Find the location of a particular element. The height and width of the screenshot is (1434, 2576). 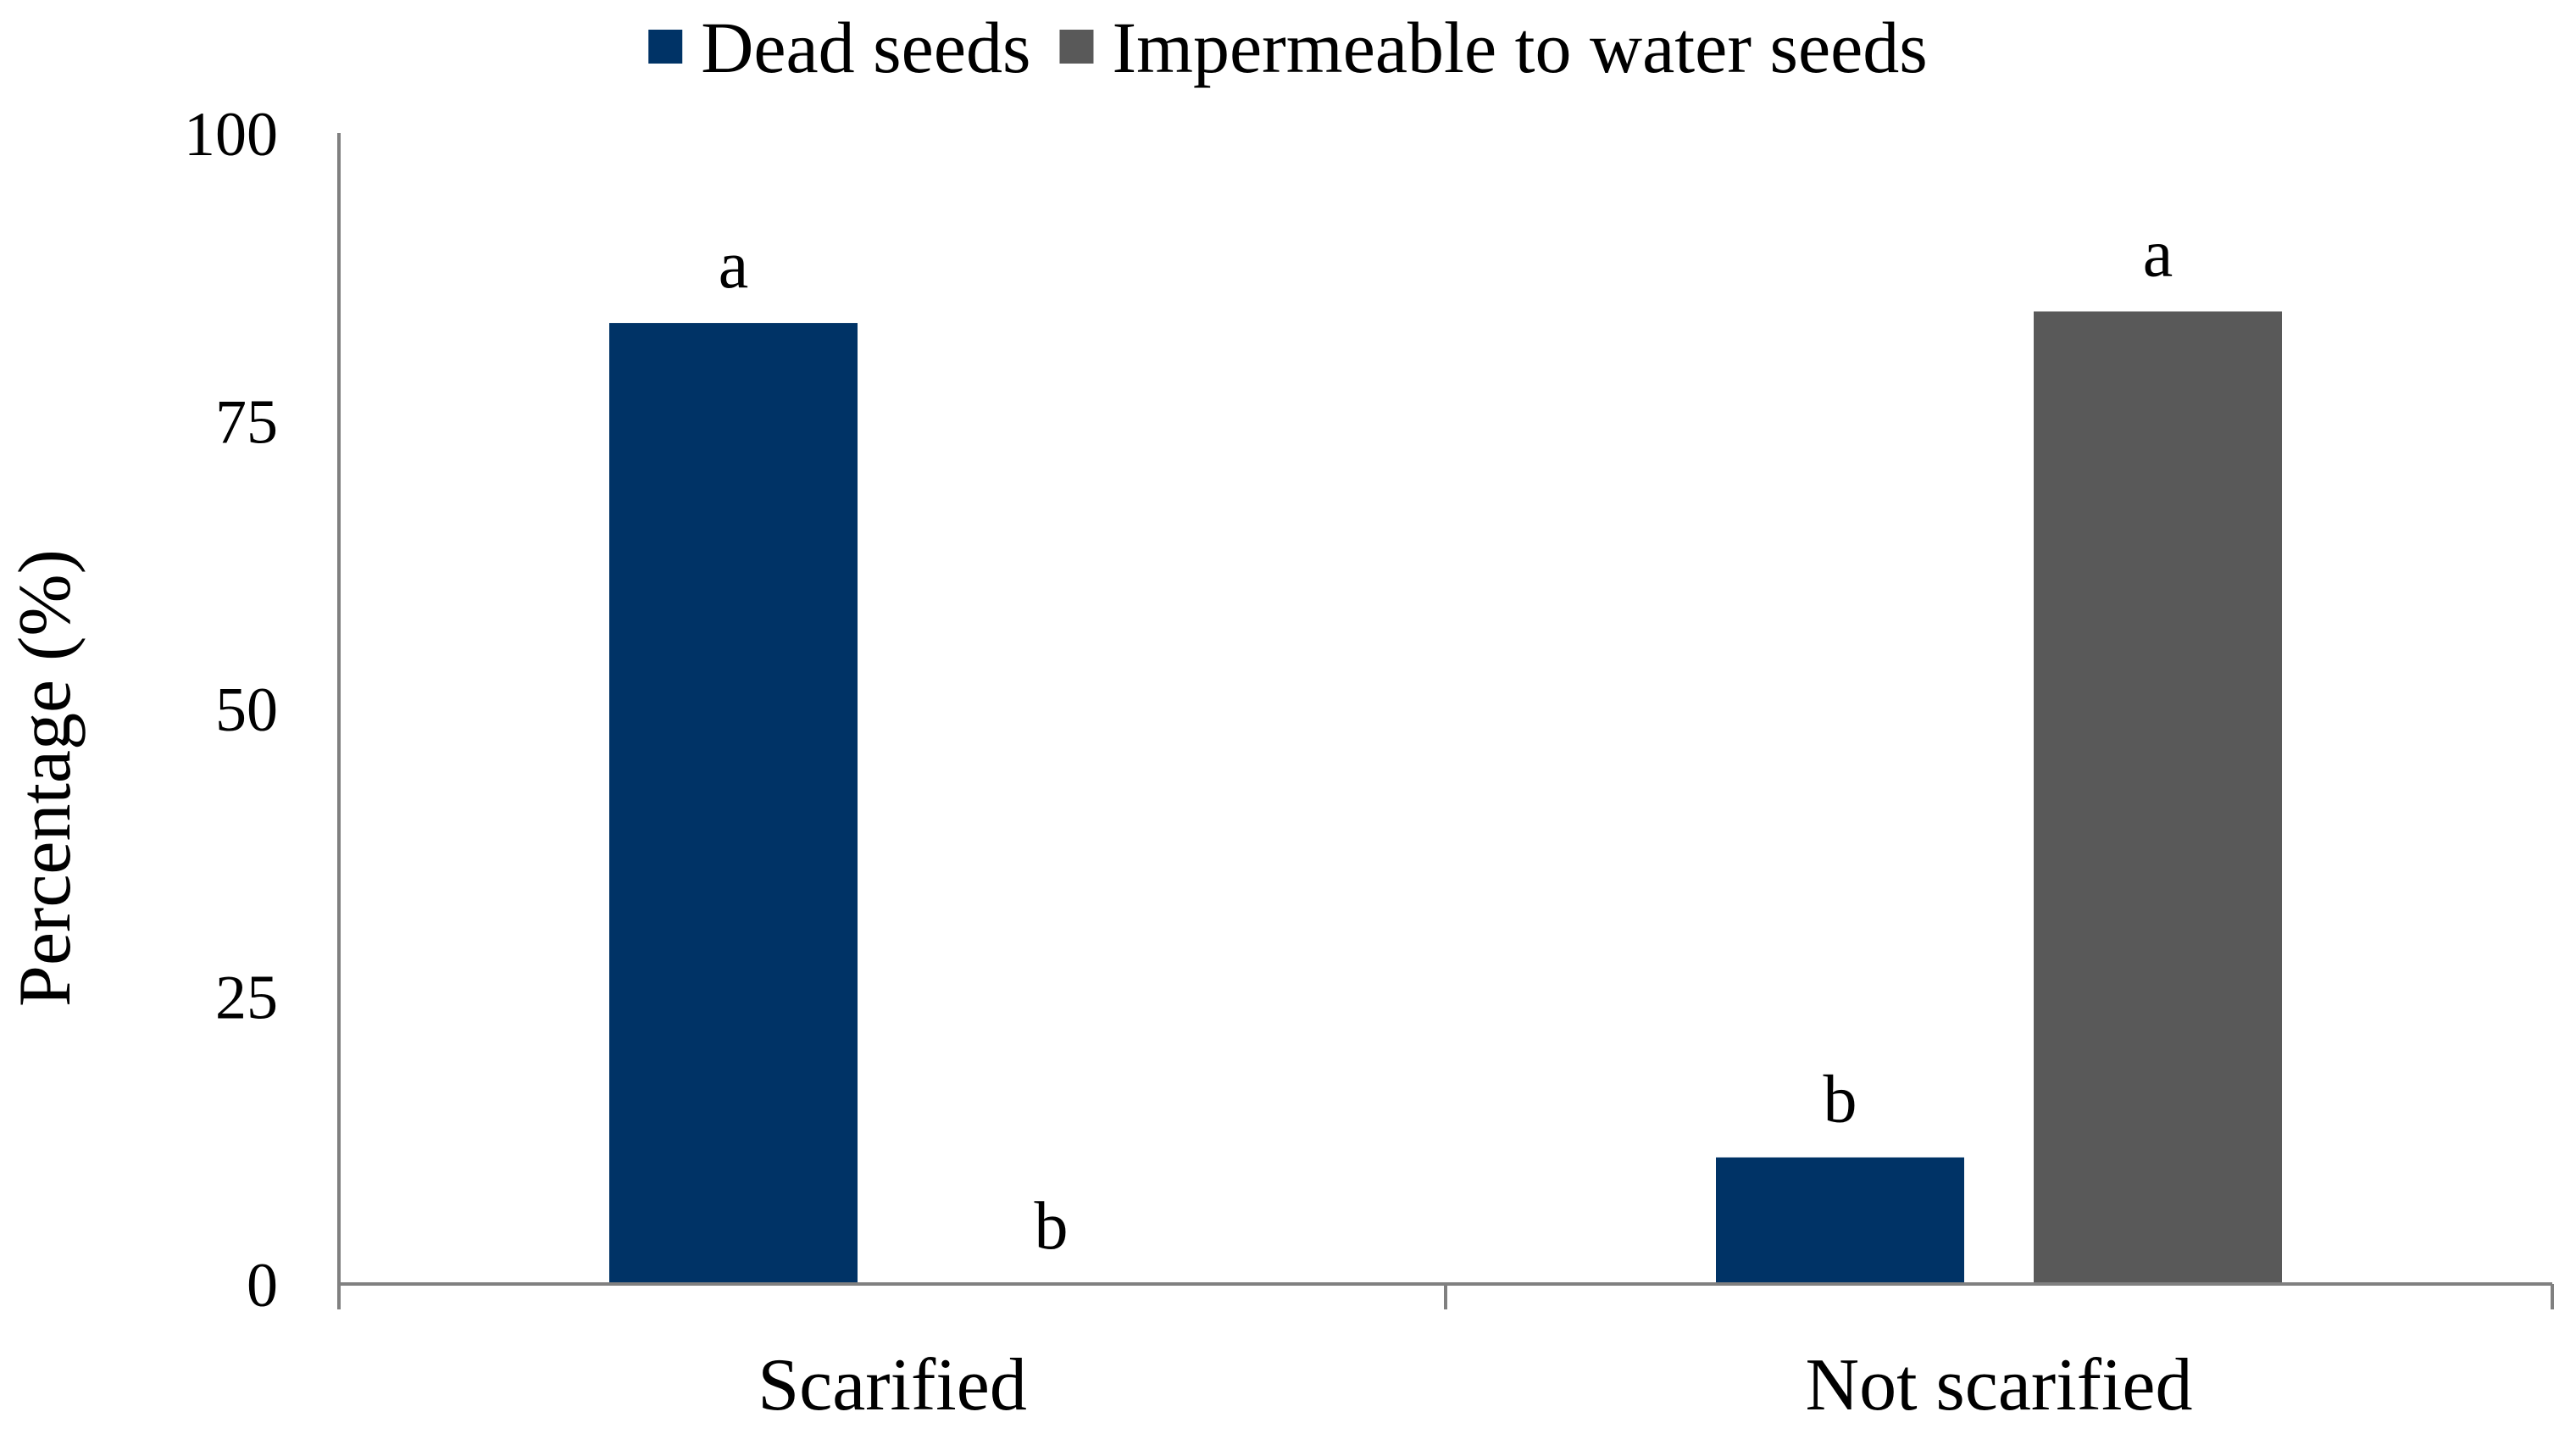

category-labels: Scarified Not scarified is located at coordinates (1475, 1385).